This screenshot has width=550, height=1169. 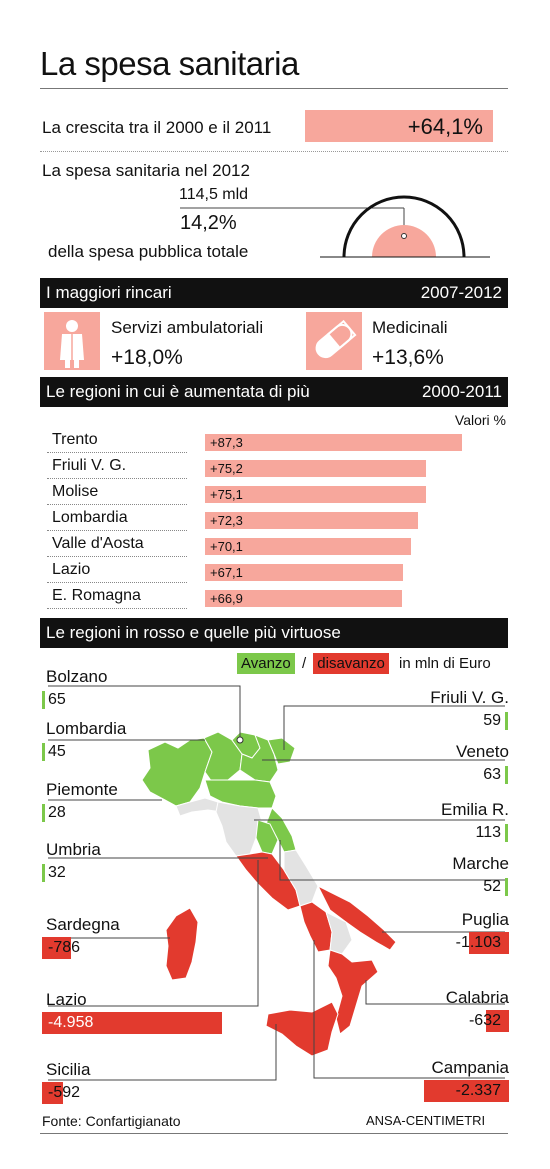 I want to click on bar: +66,9, so click(x=303, y=598).